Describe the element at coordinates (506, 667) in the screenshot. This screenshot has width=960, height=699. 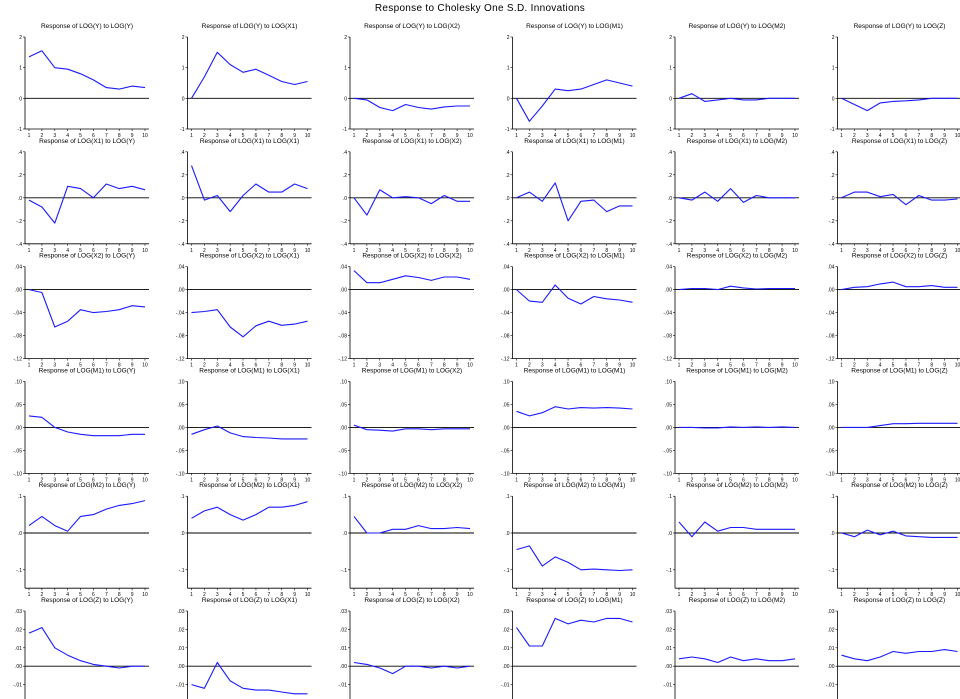
I see `y-tick-label: .00` at that location.